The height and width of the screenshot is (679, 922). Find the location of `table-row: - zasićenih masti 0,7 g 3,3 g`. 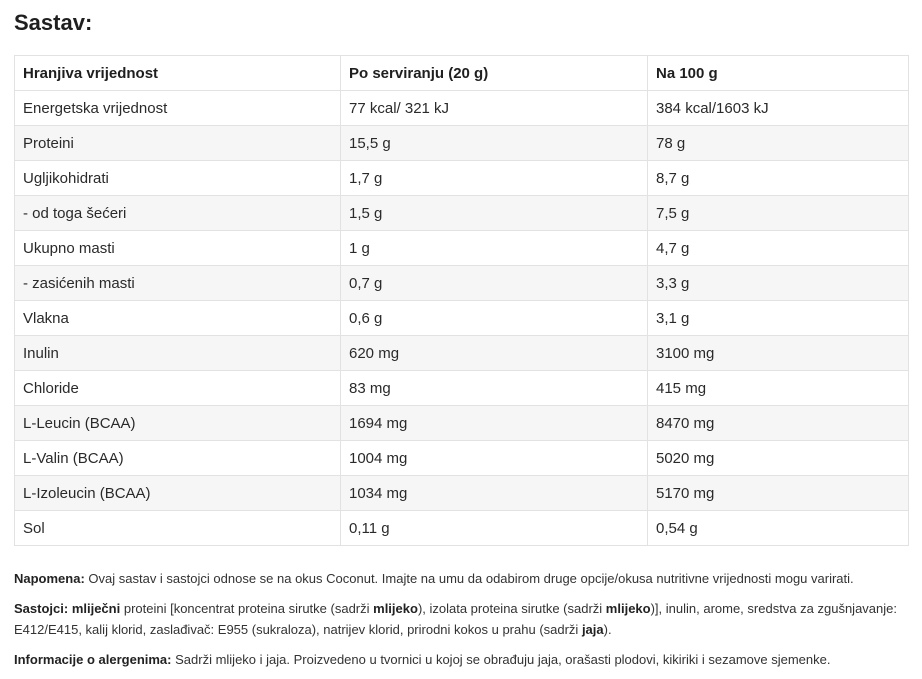

table-row: - zasićenih masti 0,7 g 3,3 g is located at coordinates (461, 283).